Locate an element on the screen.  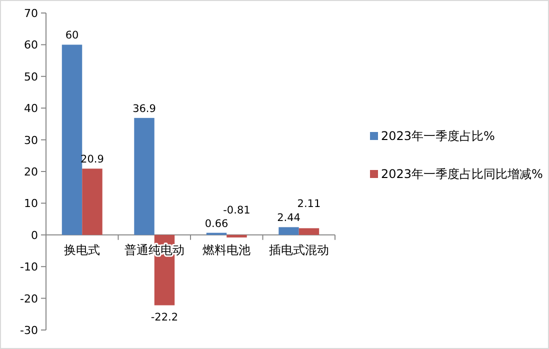
y-tick-label: 50 is located at coordinates (31, 77).